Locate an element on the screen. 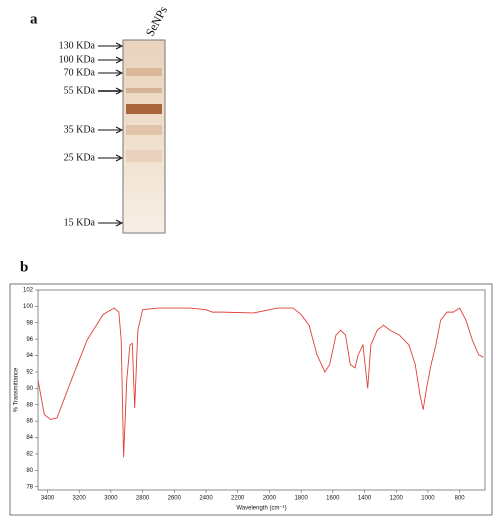 The image size is (500, 525). lane-label: SeNPs is located at coordinates (157, 21).